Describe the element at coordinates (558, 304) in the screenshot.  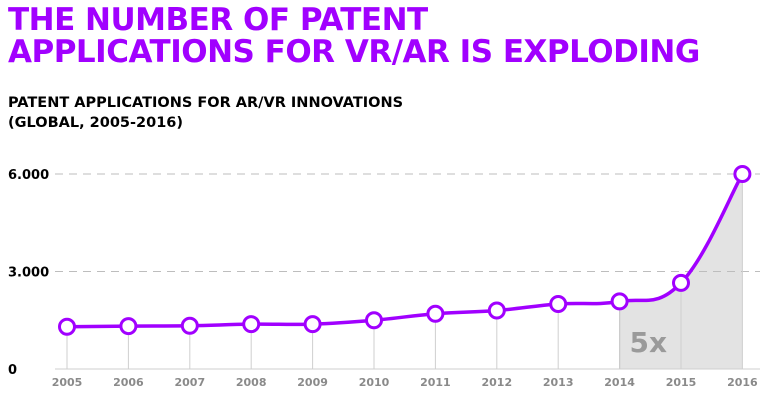
I see `data-point-2013` at that location.